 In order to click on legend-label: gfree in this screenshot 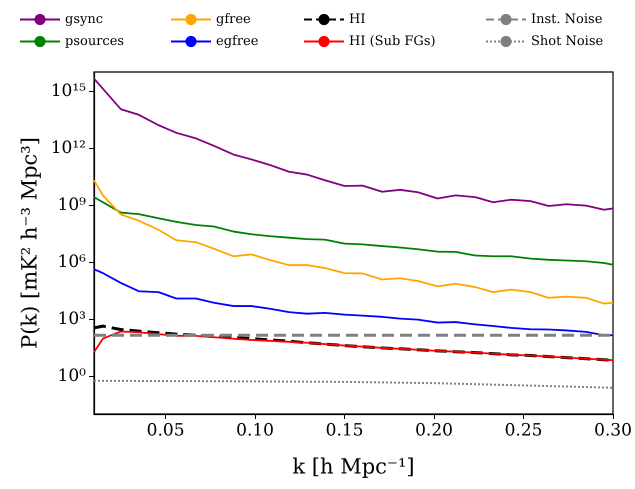, I will do `click(234, 19)`.